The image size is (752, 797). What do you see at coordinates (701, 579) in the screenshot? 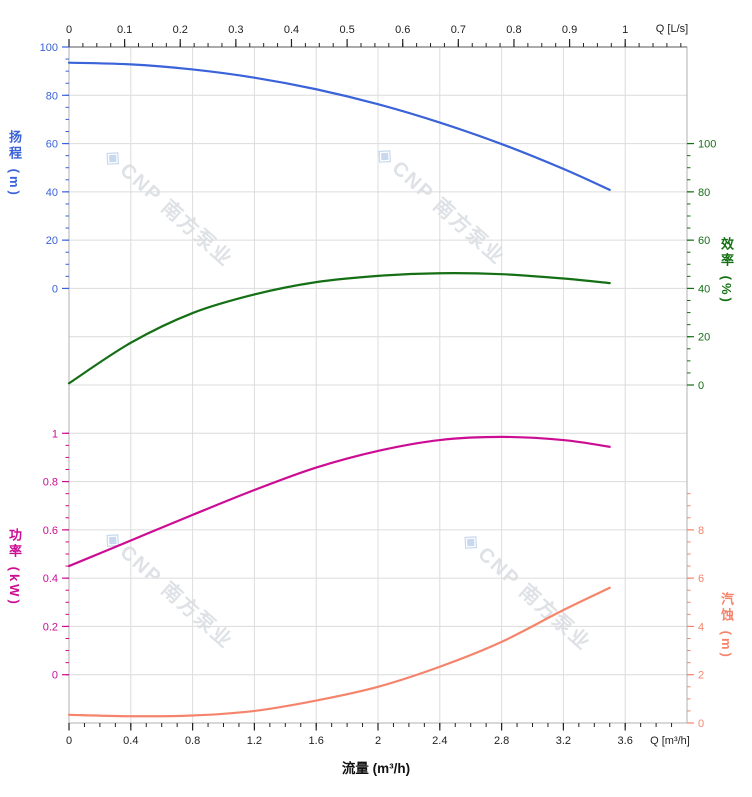
I see `tick-label: 6` at bounding box center [701, 579].